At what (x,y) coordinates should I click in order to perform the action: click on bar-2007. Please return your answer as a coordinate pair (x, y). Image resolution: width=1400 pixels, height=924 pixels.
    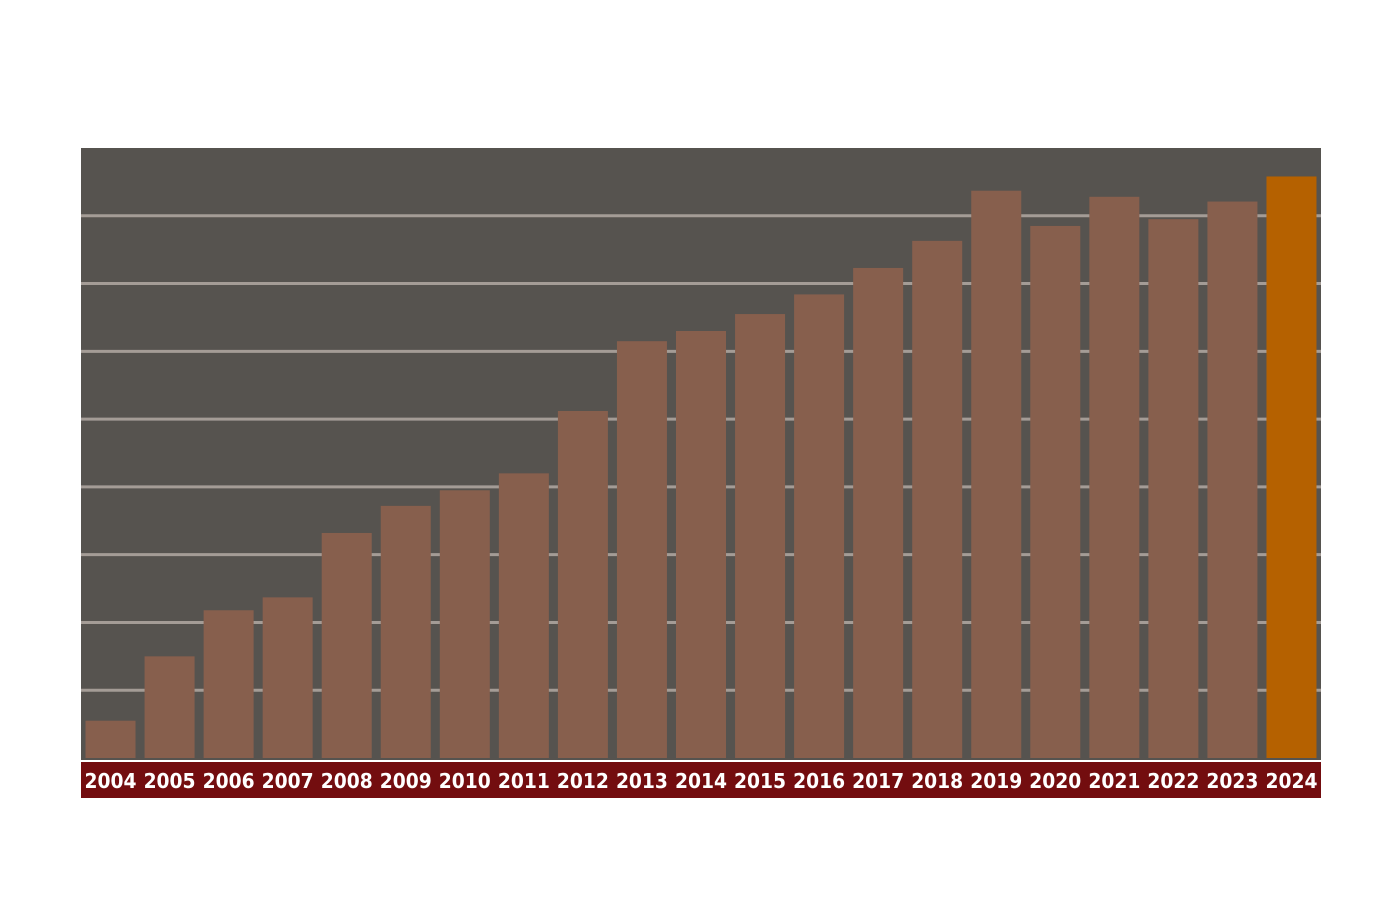
    Looking at the image, I should click on (287, 677).